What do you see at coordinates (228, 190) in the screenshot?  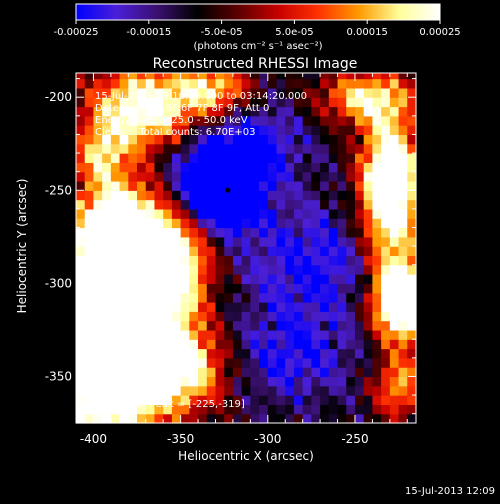 I see `peak-marker` at bounding box center [228, 190].